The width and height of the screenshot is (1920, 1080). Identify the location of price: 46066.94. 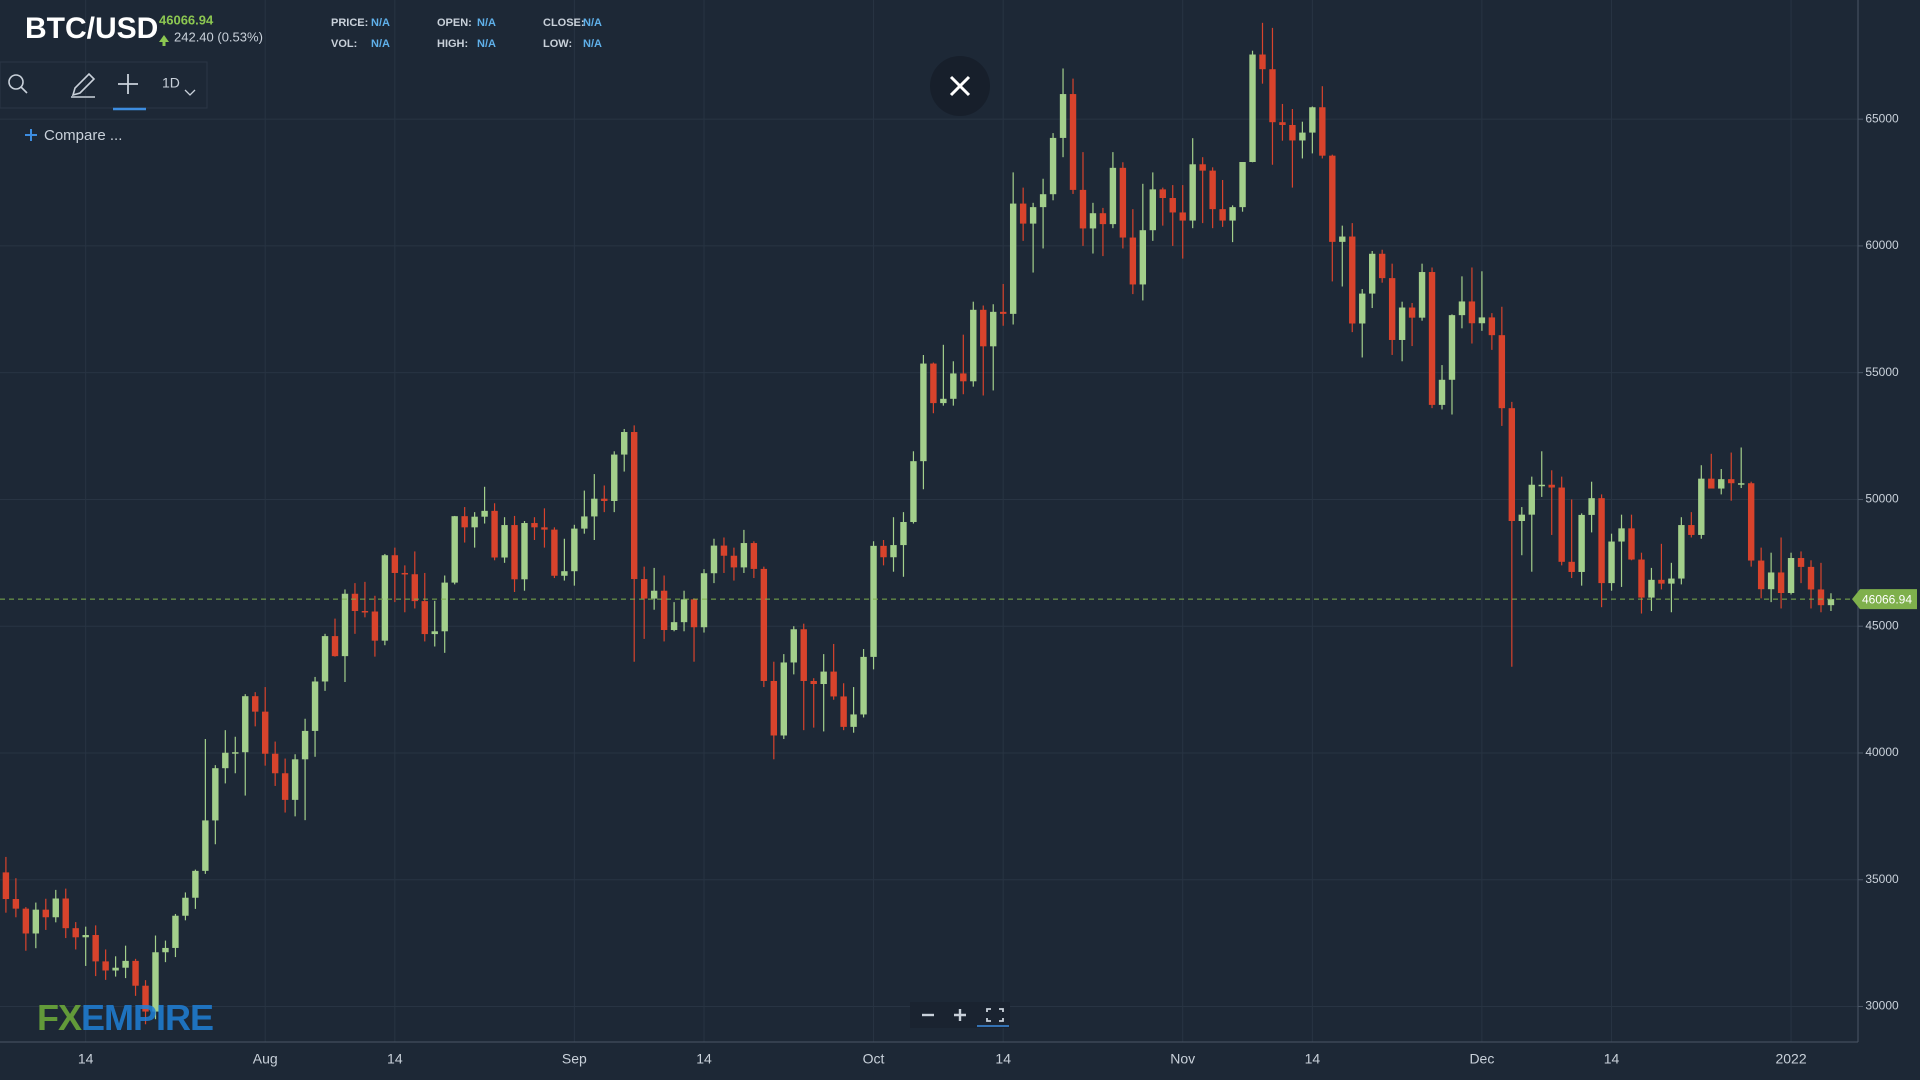
(186, 19).